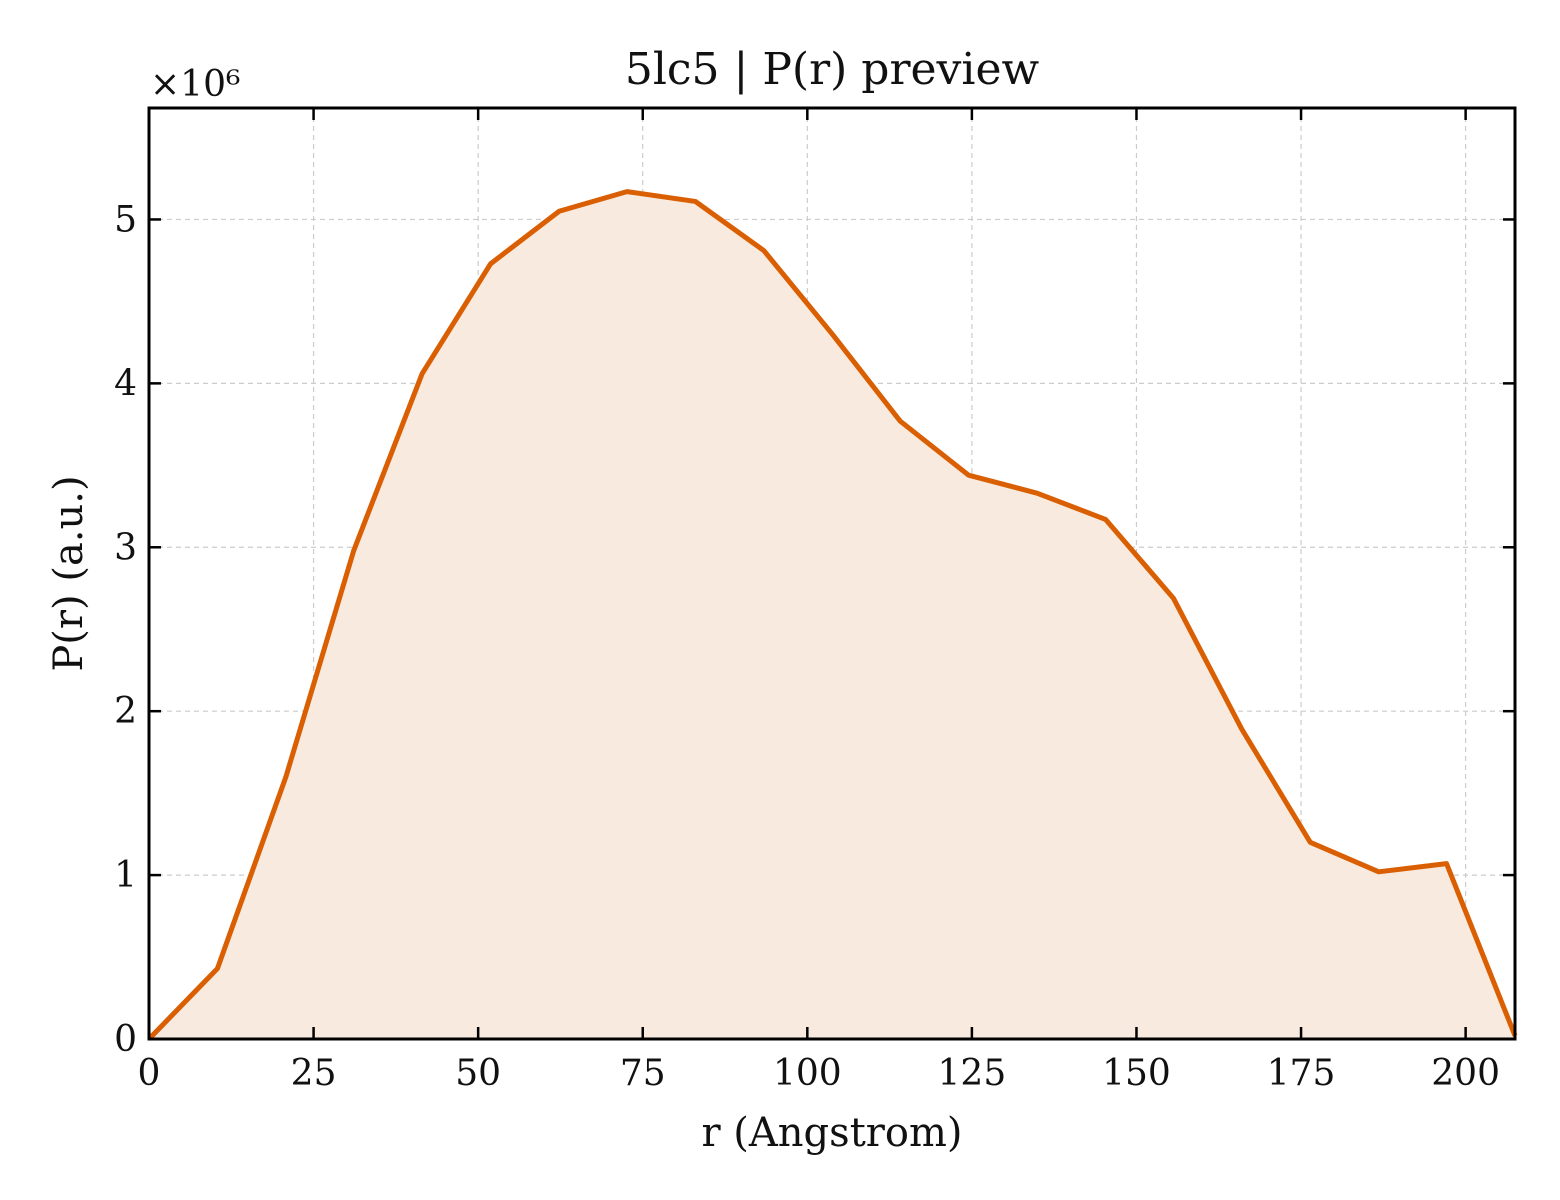 Image resolution: width=1560 pixels, height=1200 pixels. I want to click on x-tick-label: 50, so click(478, 1073).